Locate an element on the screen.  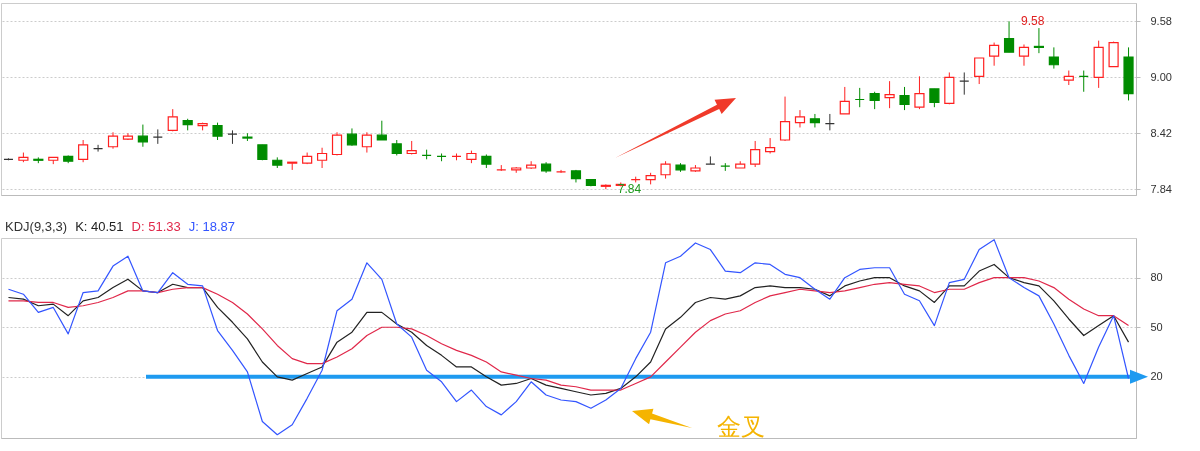
annotation: 7.84 is located at coordinates (629, 189).